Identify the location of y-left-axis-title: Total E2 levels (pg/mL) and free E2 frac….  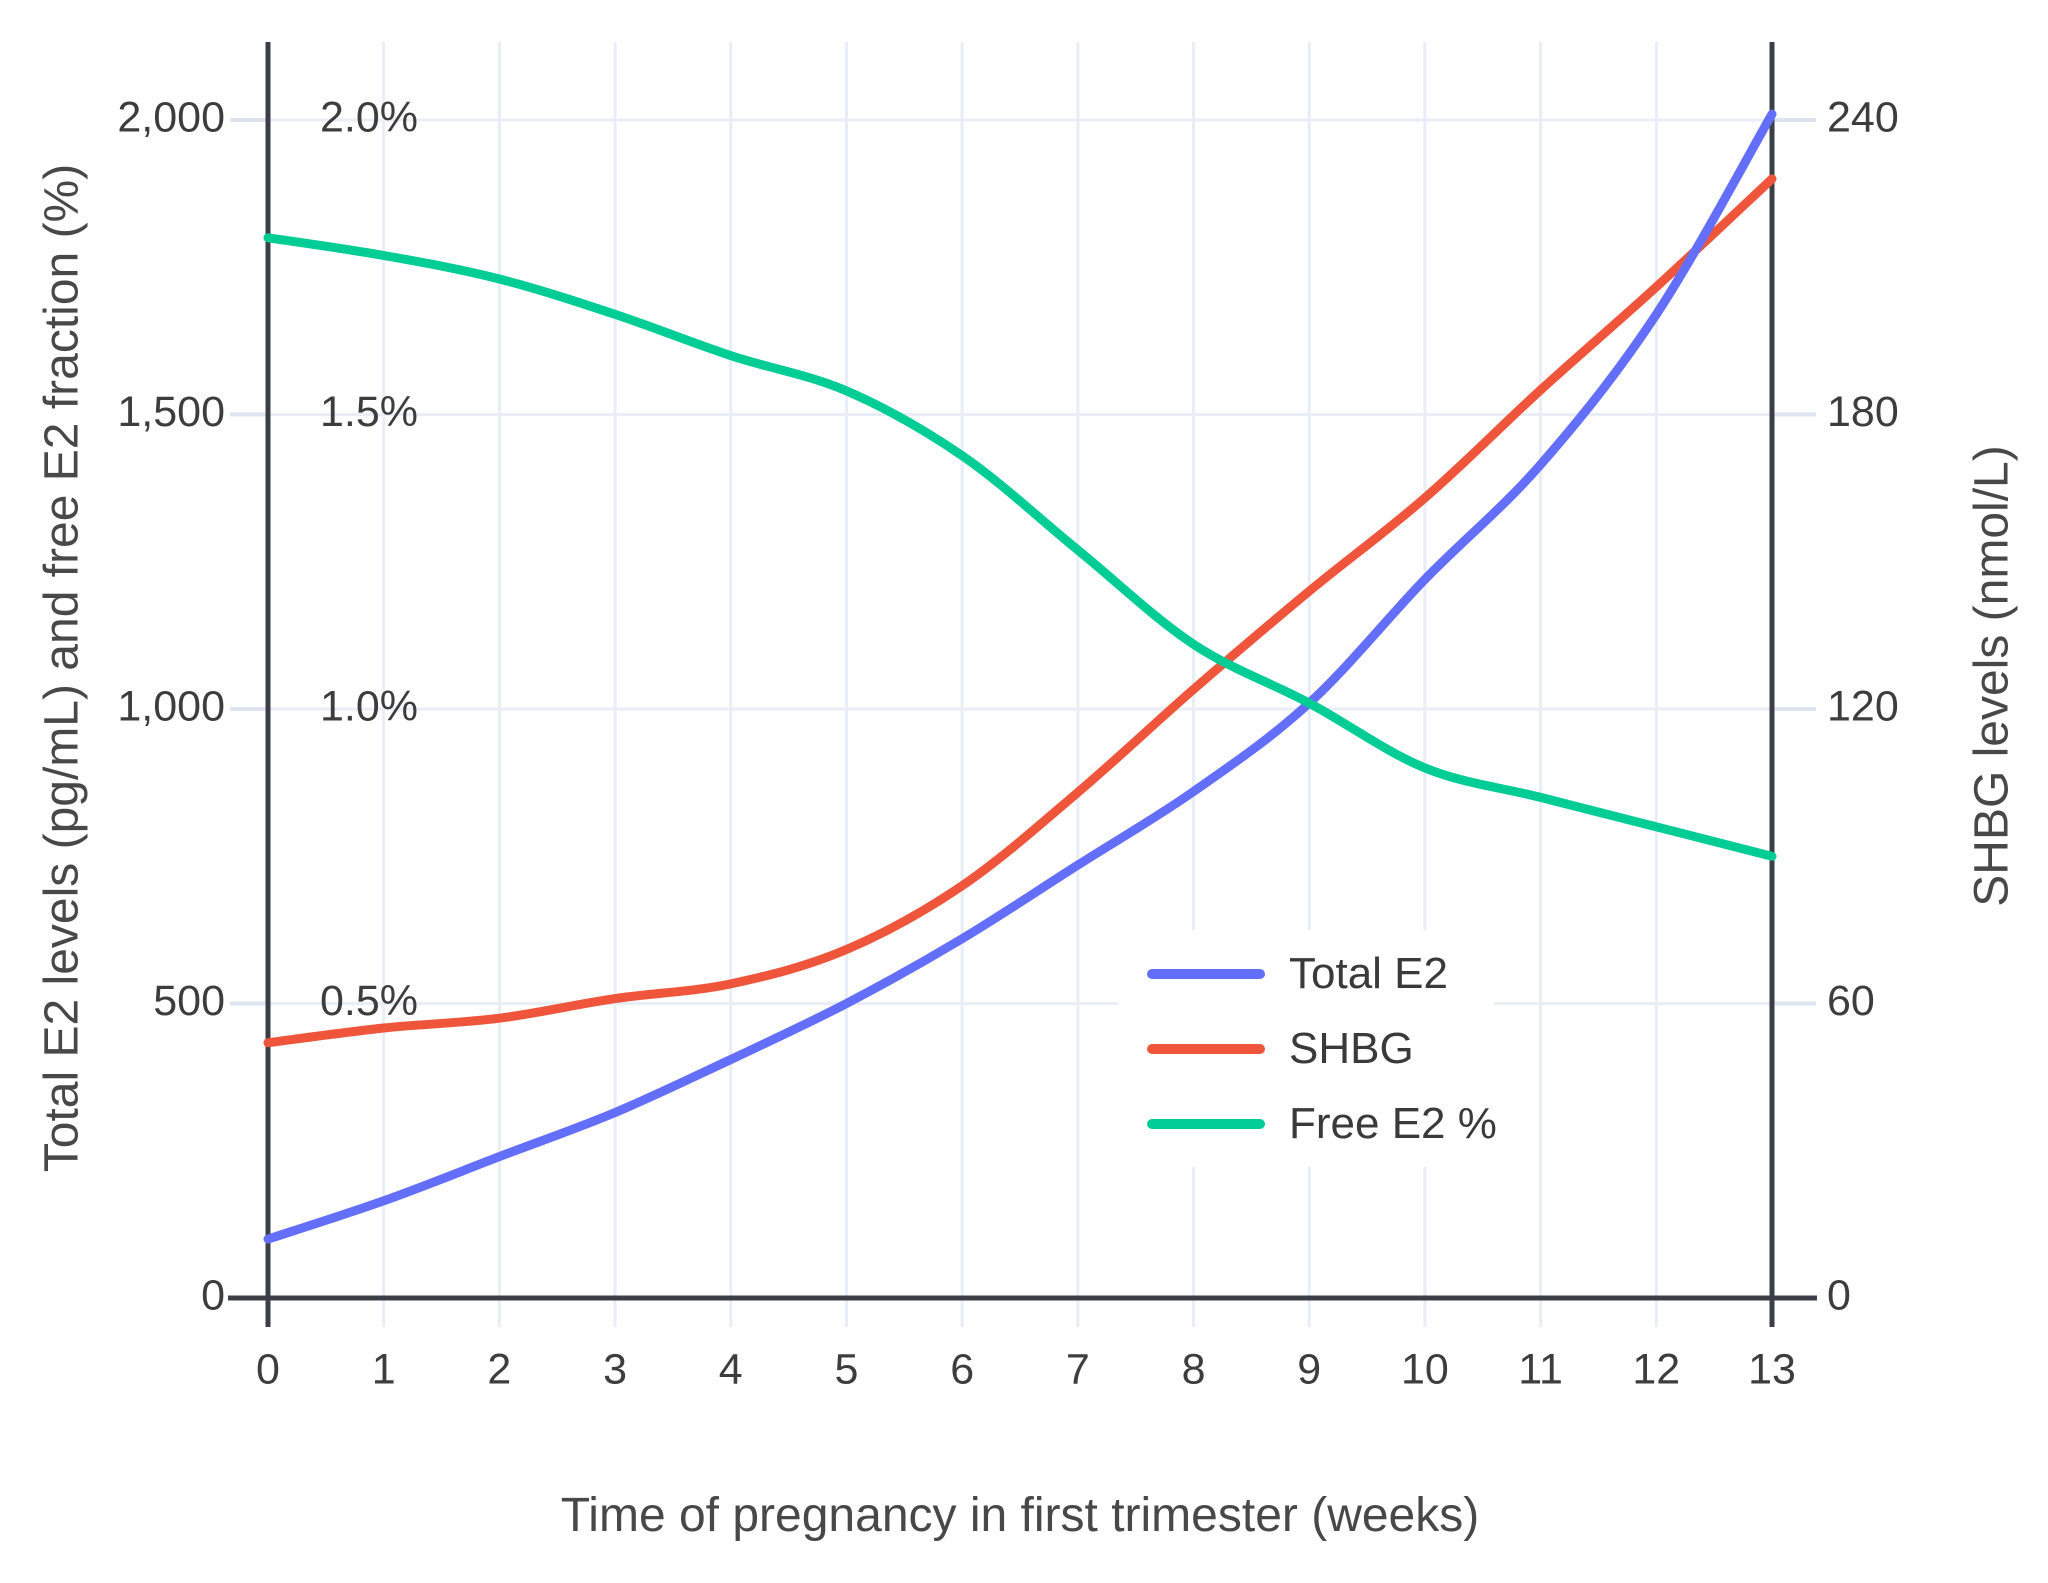
(62, 668).